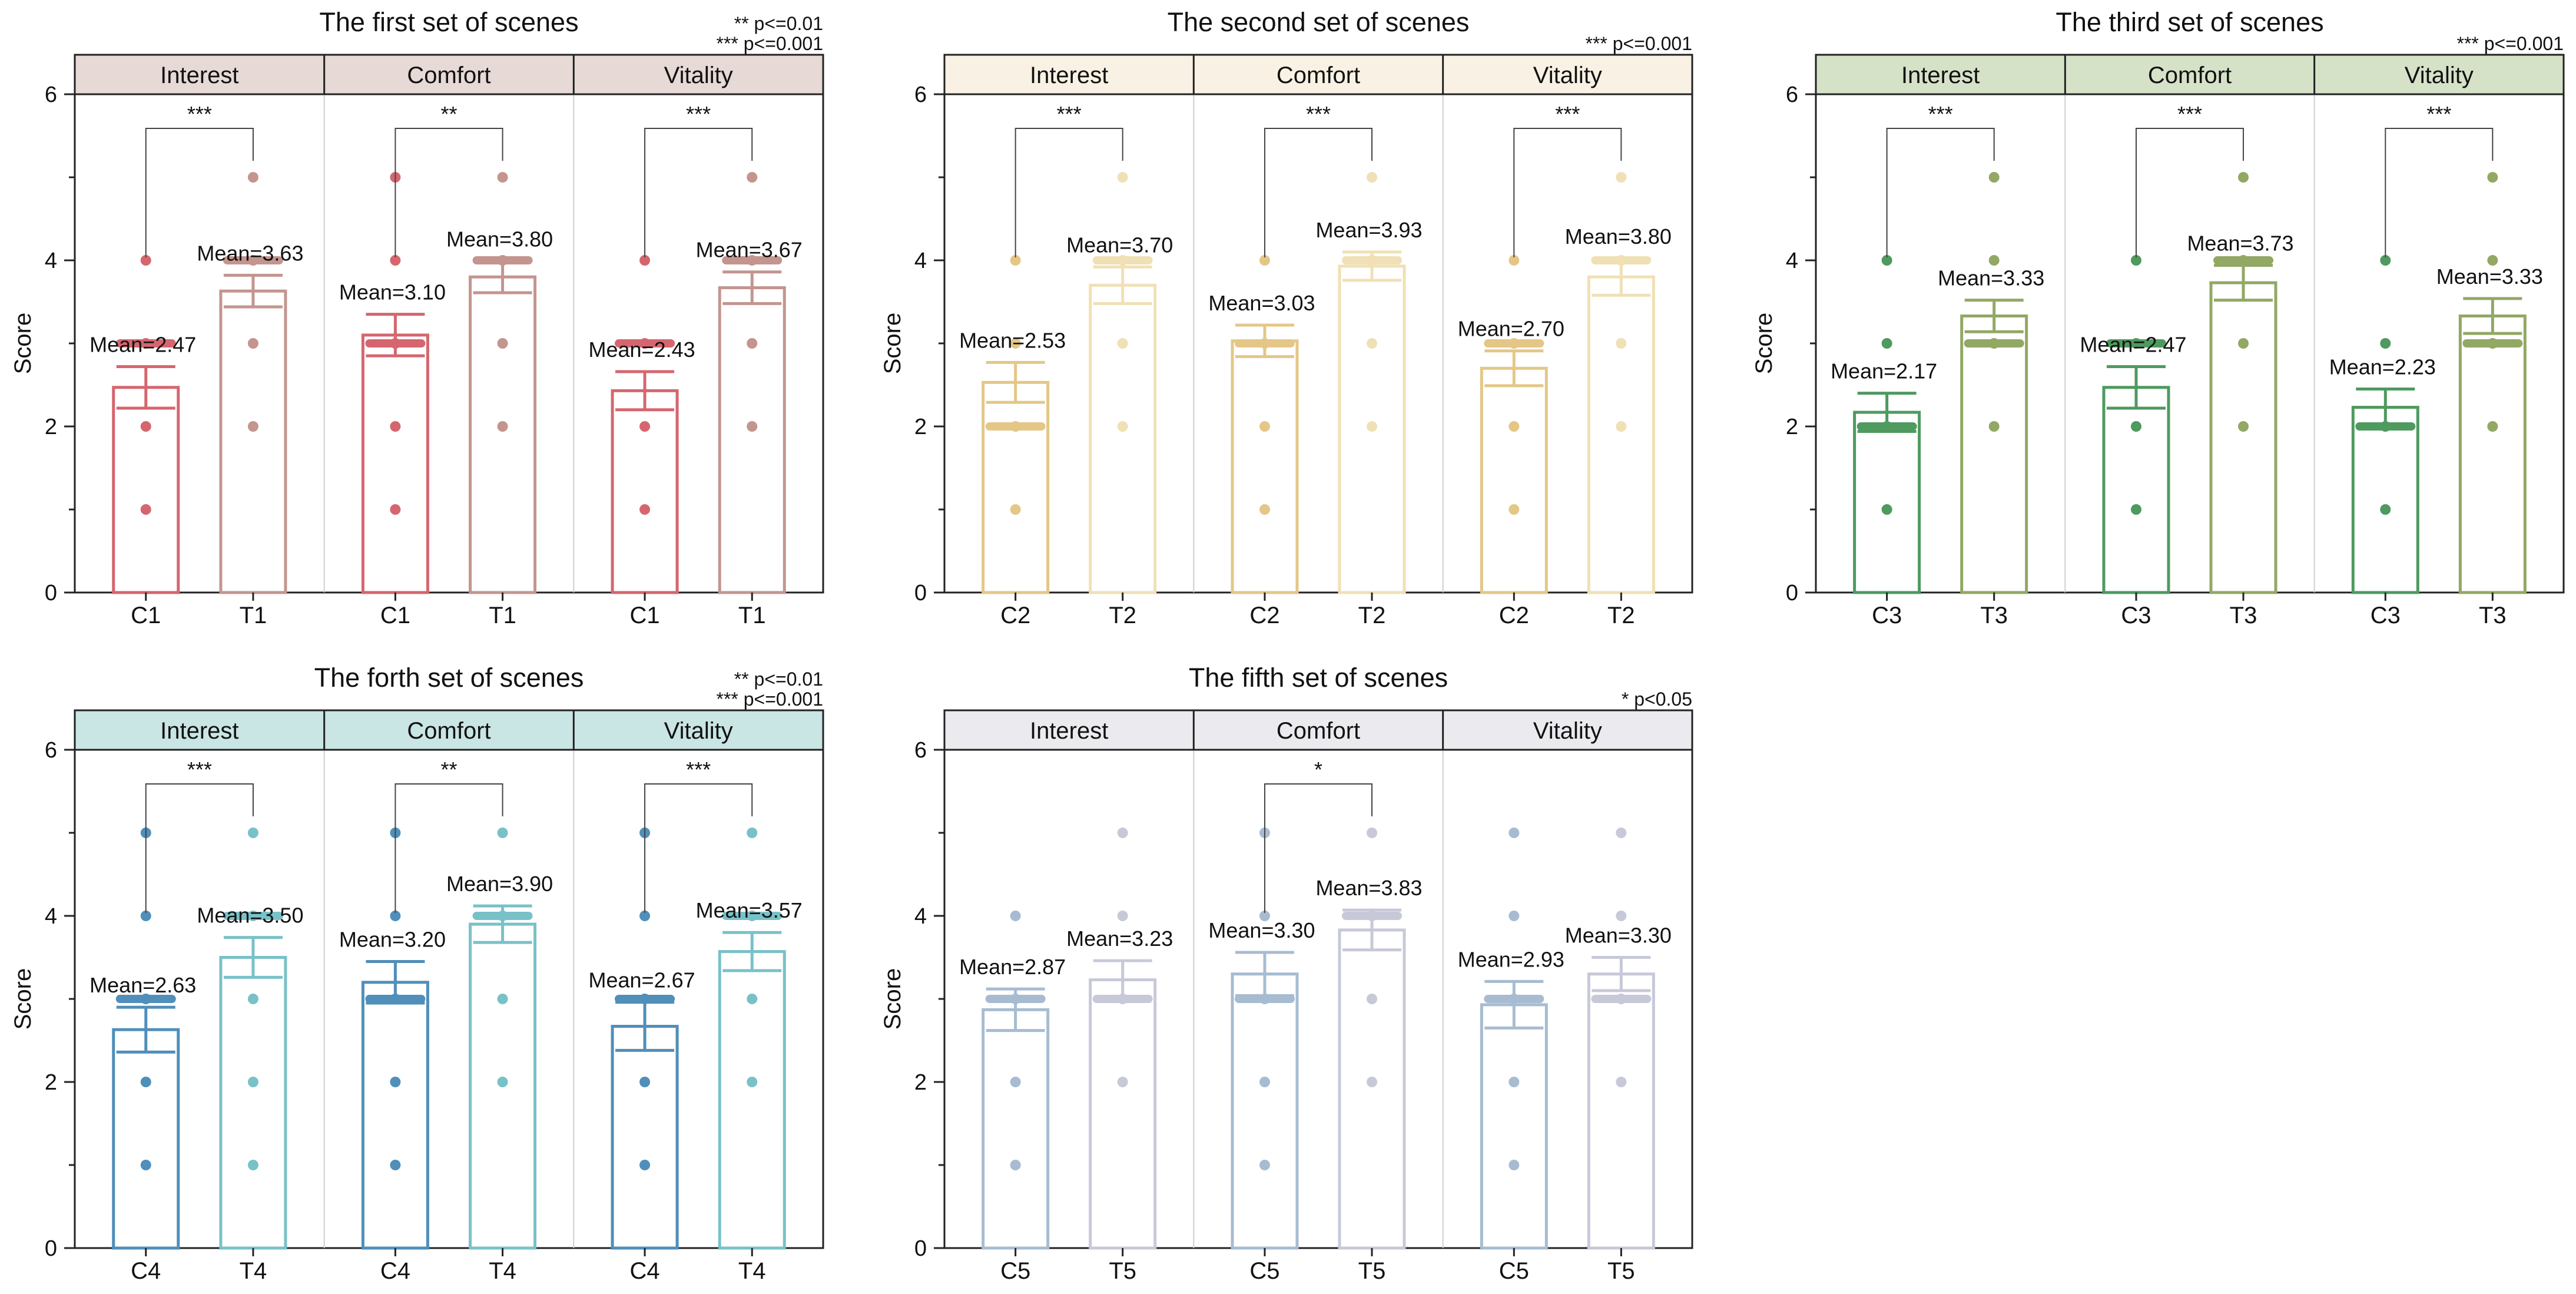 This screenshot has height=1294, width=2576. Describe the element at coordinates (1514, 1271) in the screenshot. I see `x-tick-label: C5` at that location.